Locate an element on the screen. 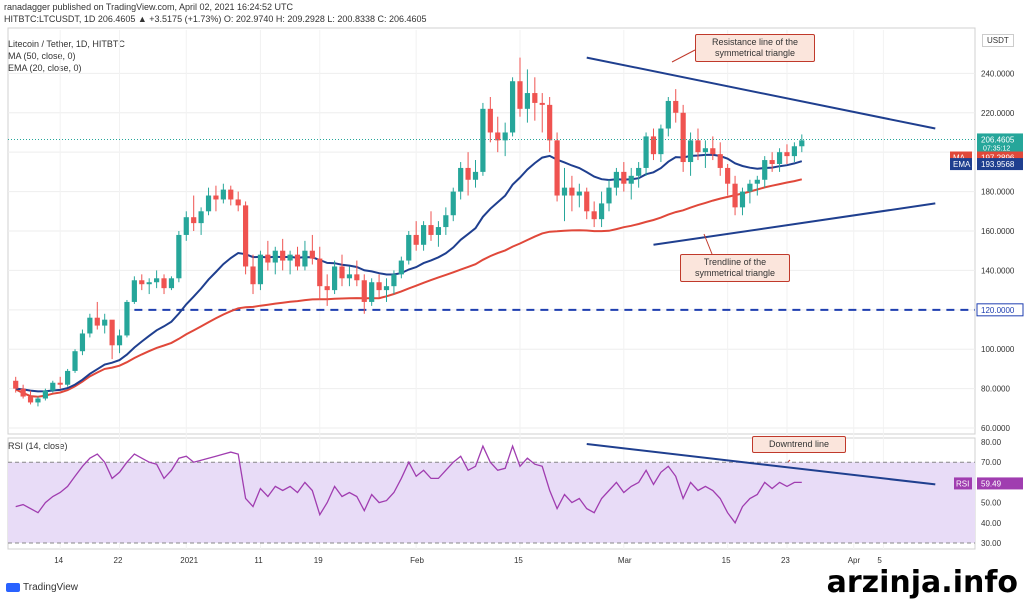 This screenshot has height=600, width=1024. time-tick-label: 22 is located at coordinates (118, 560).